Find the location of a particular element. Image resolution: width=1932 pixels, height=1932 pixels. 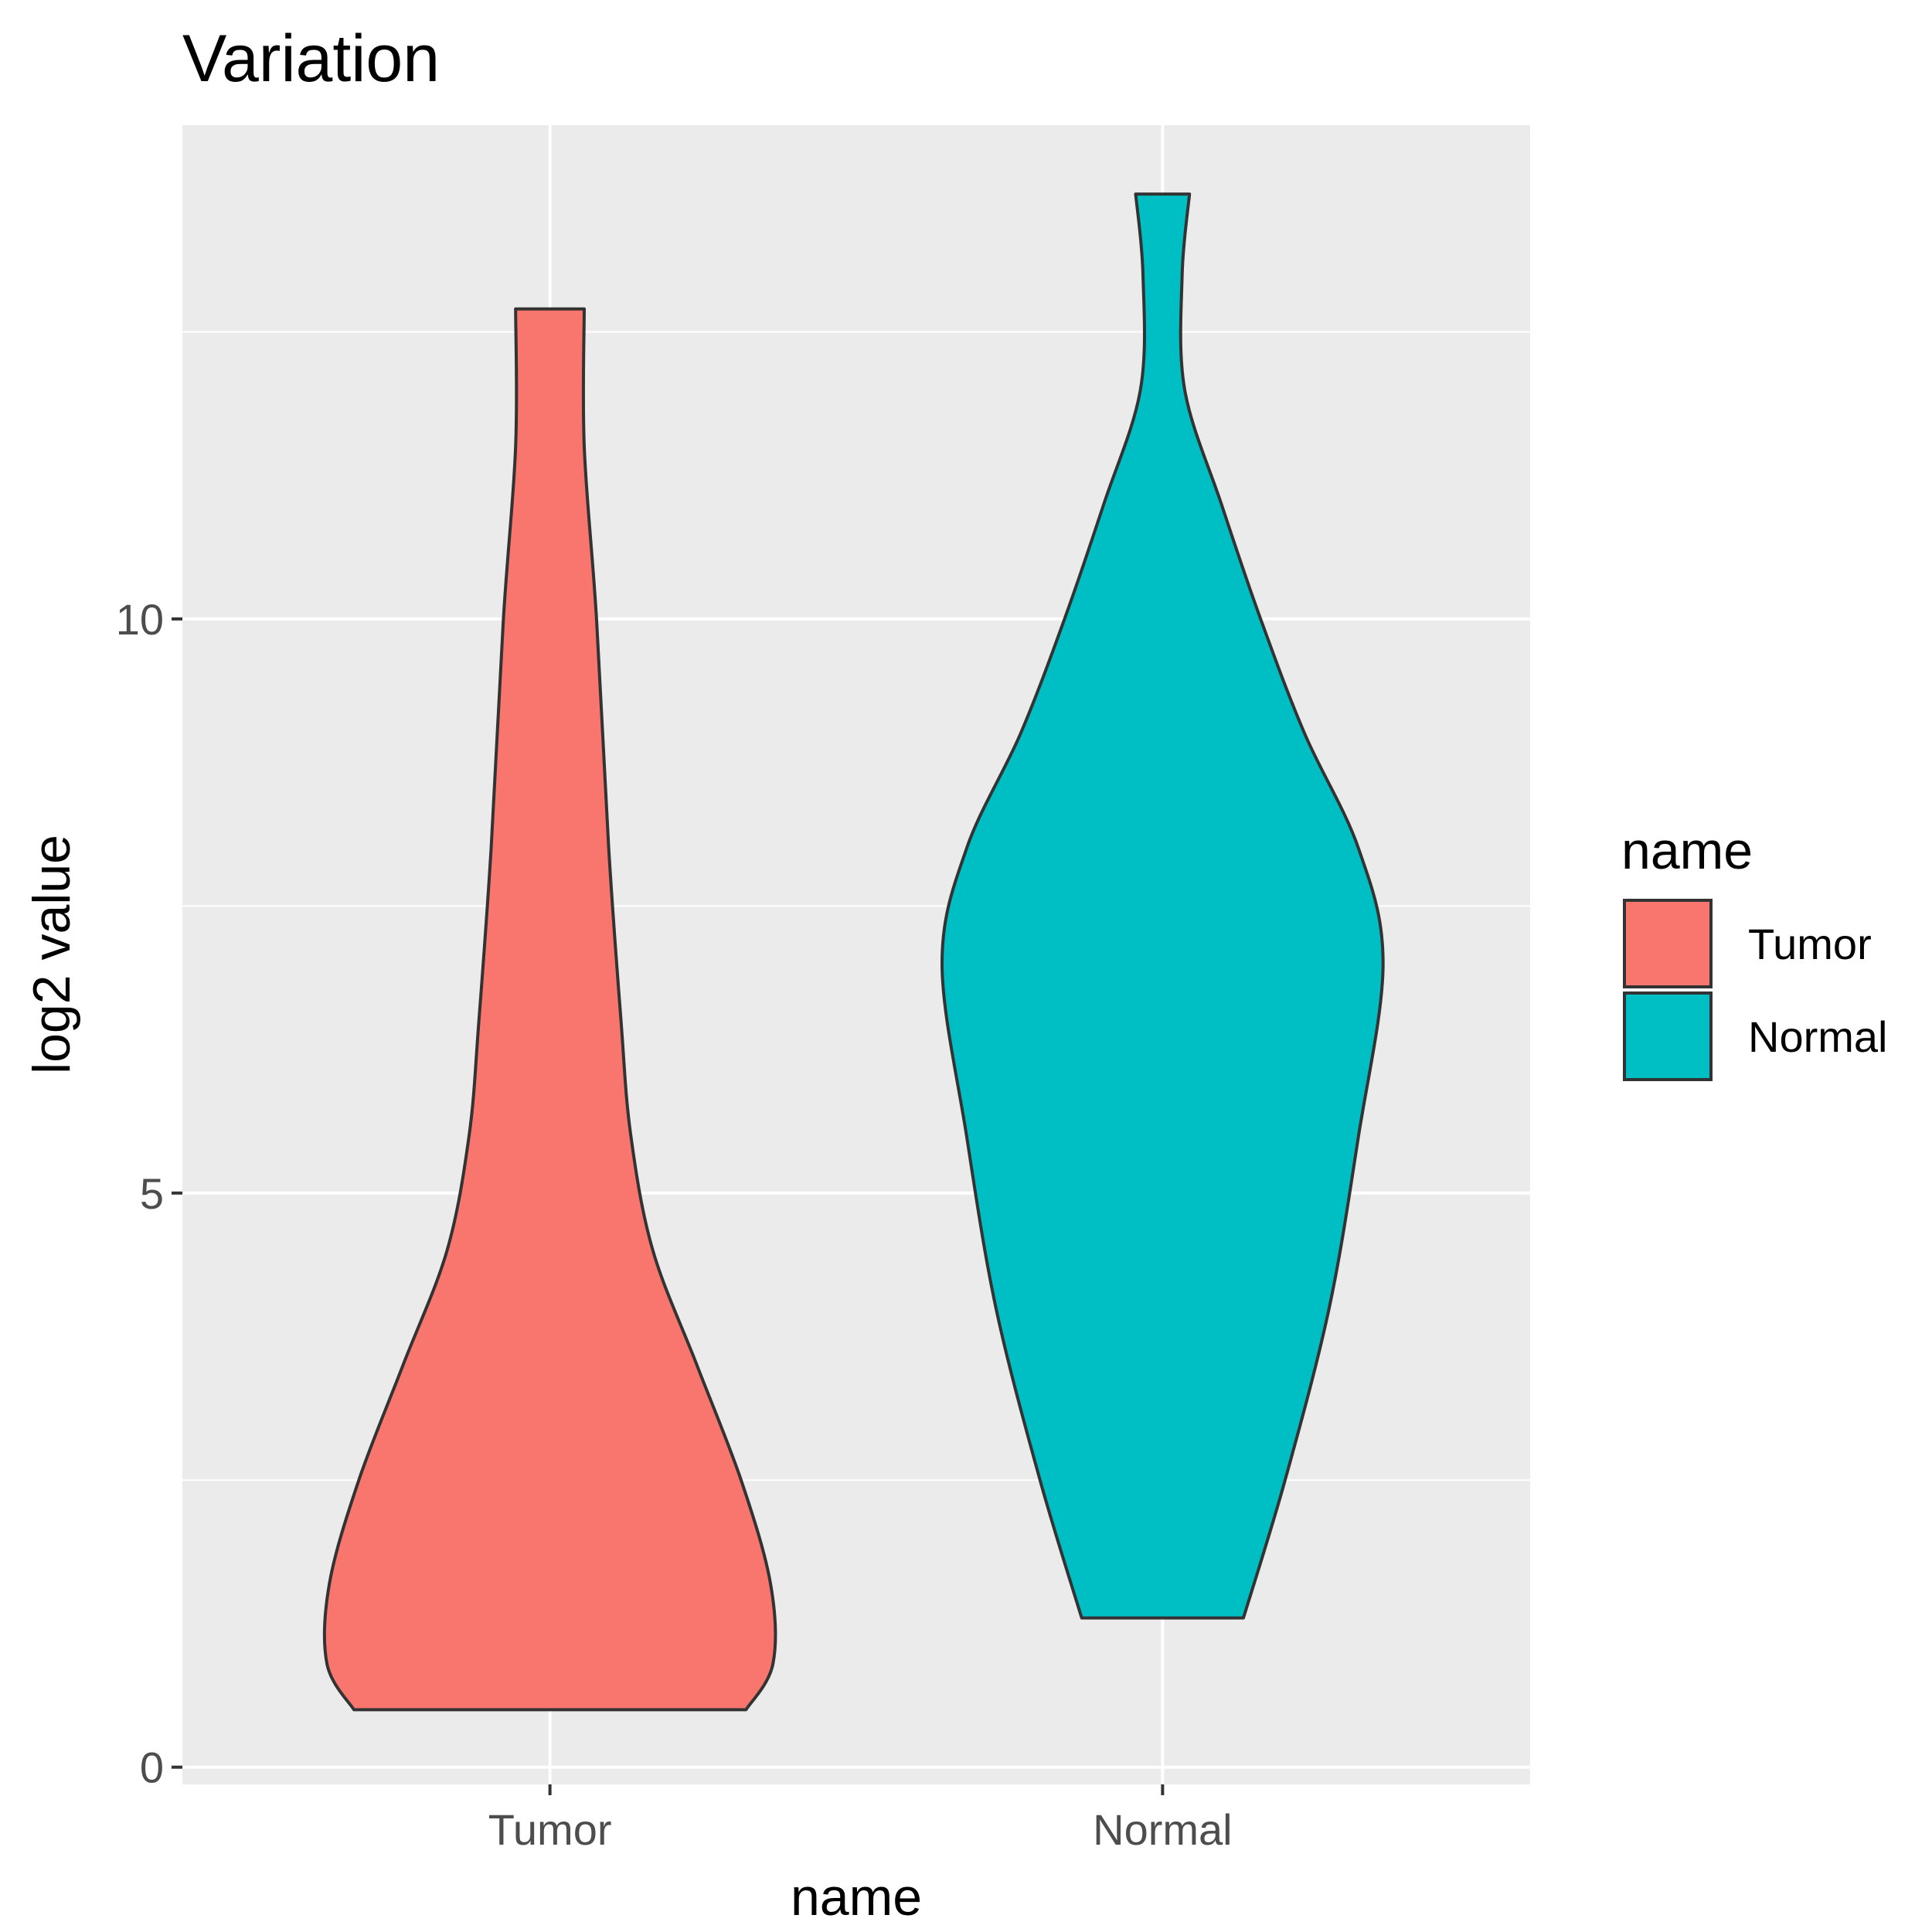

x-axis-title: name is located at coordinates (857, 1898).